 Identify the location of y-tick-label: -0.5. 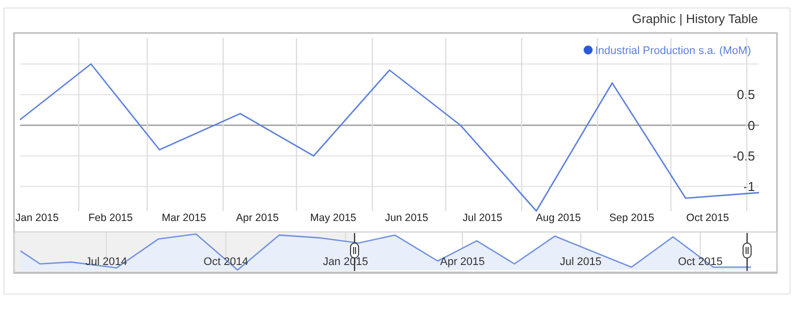
(743, 156).